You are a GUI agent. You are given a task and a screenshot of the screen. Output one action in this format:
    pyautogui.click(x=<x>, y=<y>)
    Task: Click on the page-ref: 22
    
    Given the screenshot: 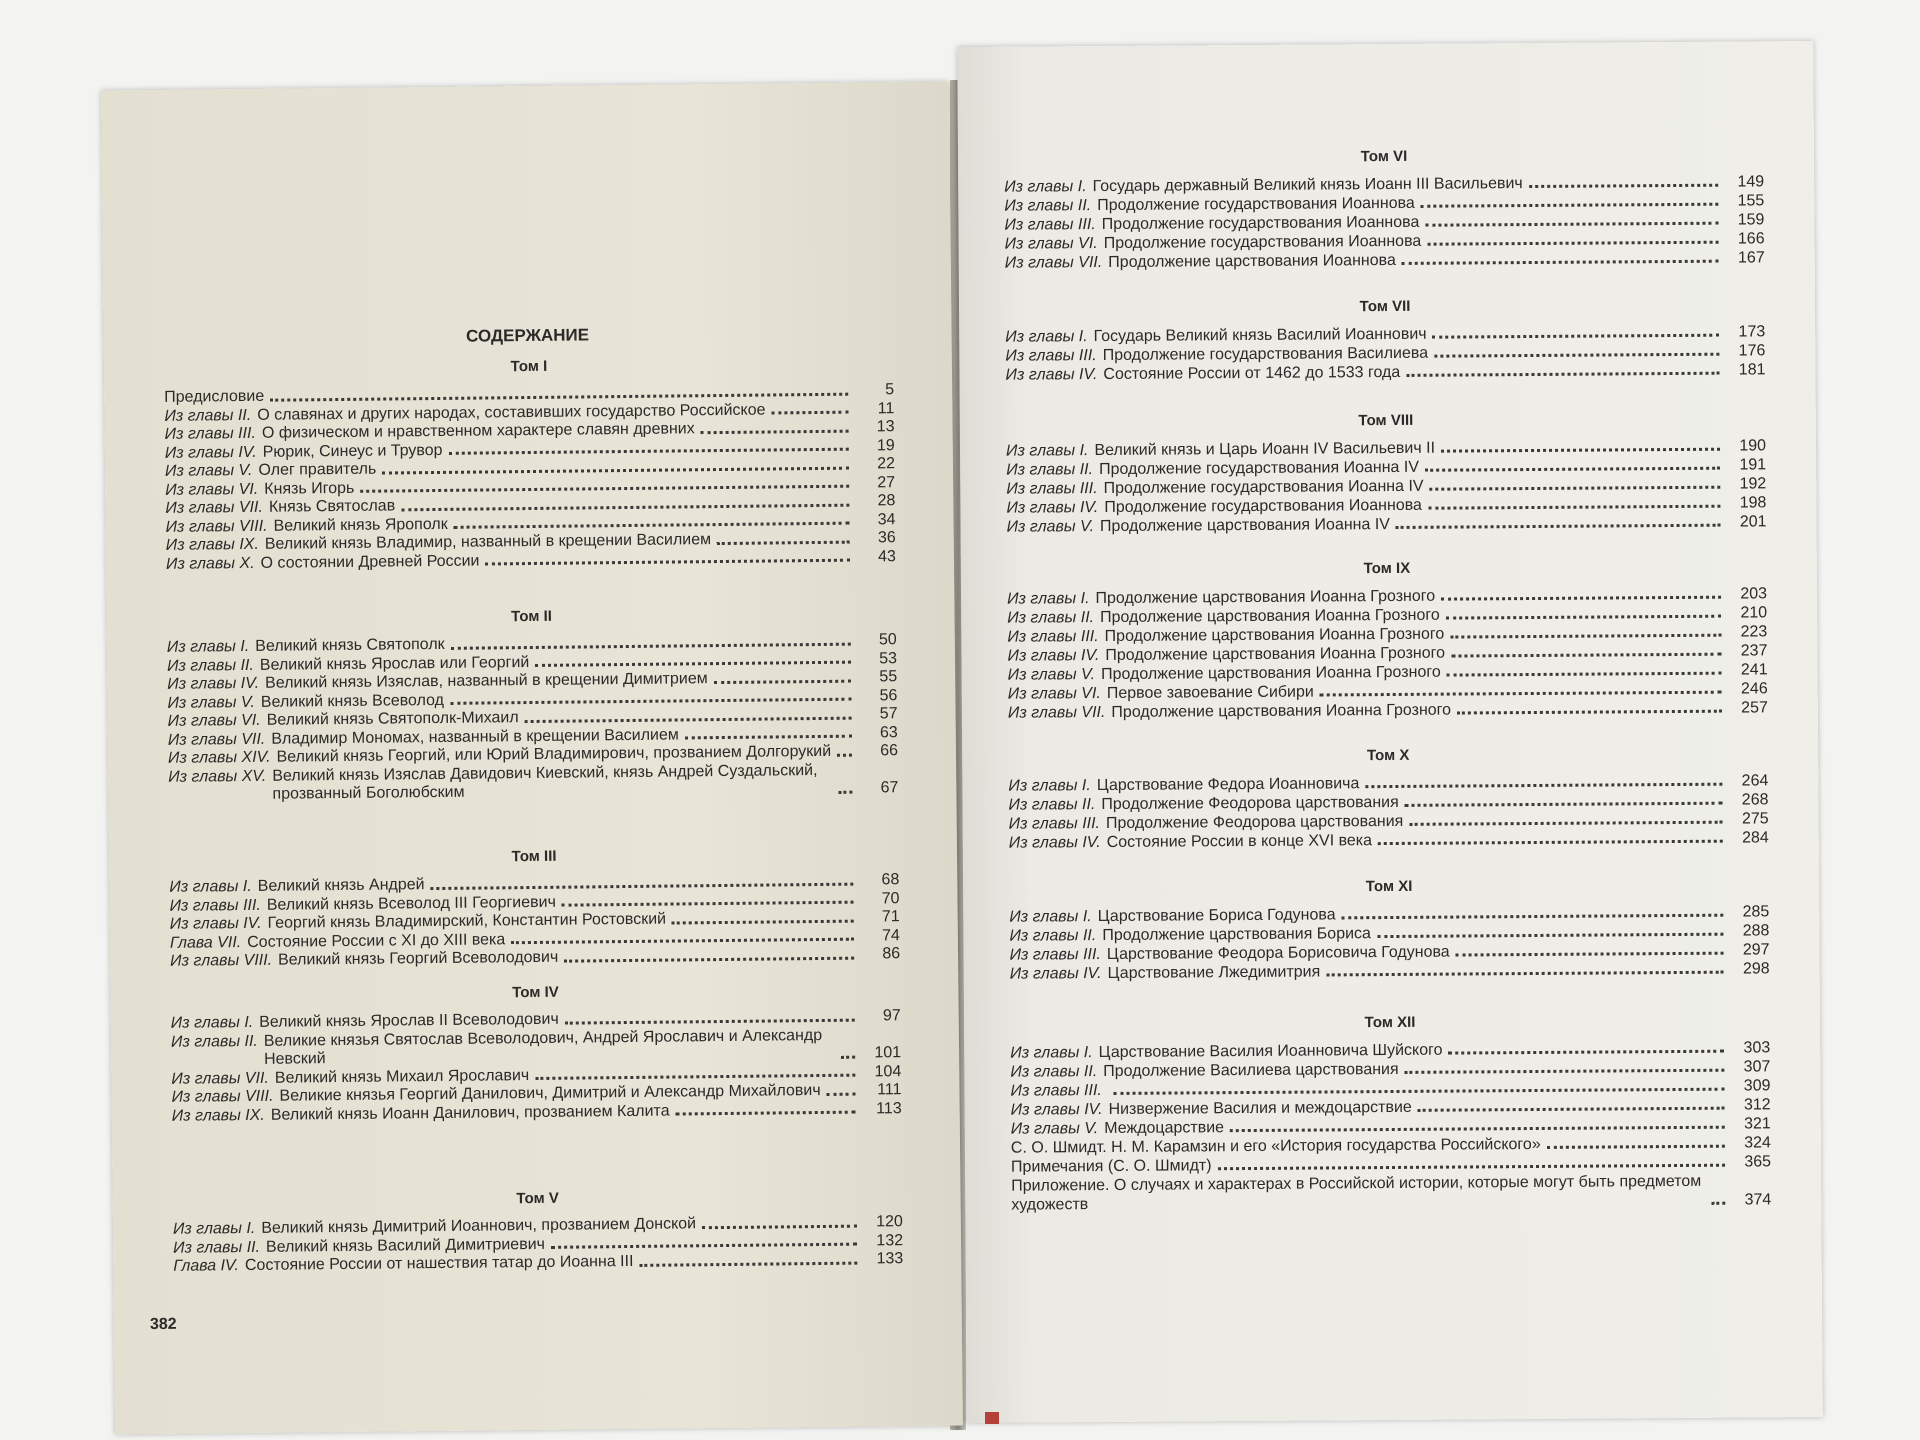 What is the action you would take?
    pyautogui.click(x=886, y=464)
    